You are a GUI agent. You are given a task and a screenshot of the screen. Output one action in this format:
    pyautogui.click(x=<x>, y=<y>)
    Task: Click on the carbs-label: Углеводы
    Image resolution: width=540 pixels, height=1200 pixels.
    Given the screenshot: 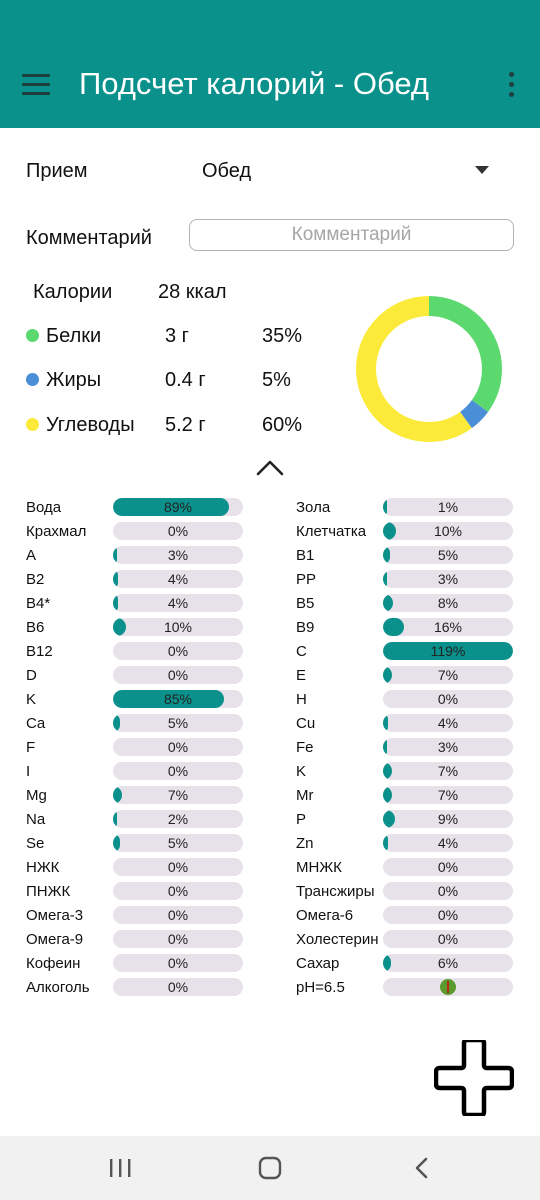 What is the action you would take?
    pyautogui.click(x=90, y=425)
    